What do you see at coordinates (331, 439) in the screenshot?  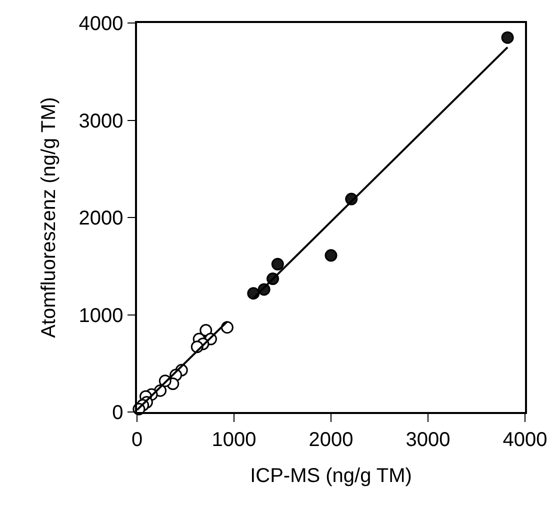 I see `x-tick-label: 2000` at bounding box center [331, 439].